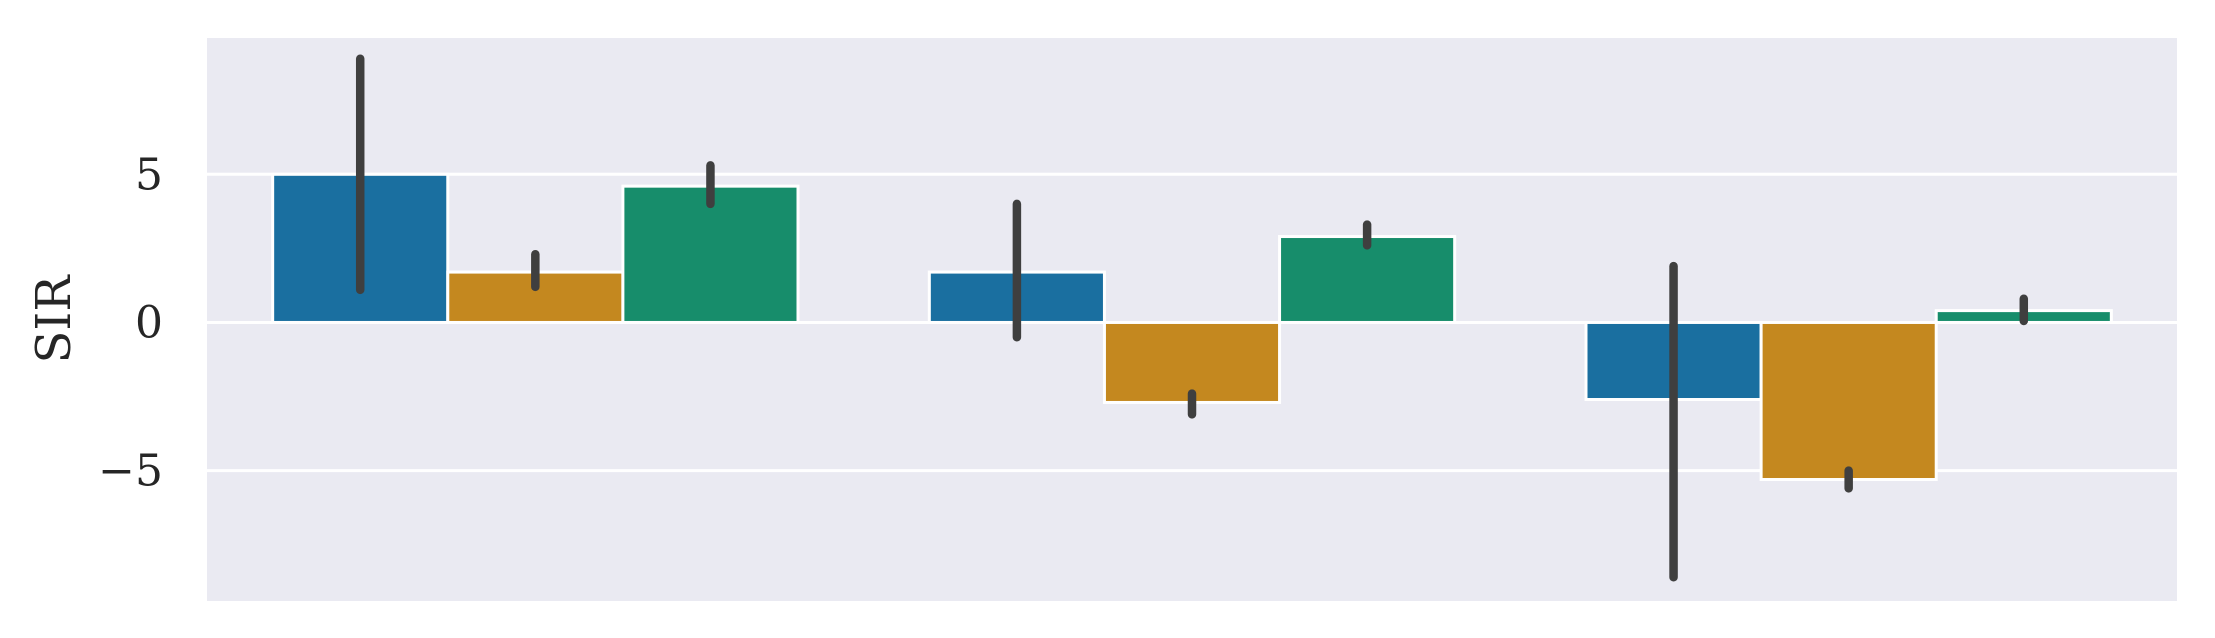 The image size is (2215, 638). I want to click on y-axis-label: SIR, so click(54, 319).